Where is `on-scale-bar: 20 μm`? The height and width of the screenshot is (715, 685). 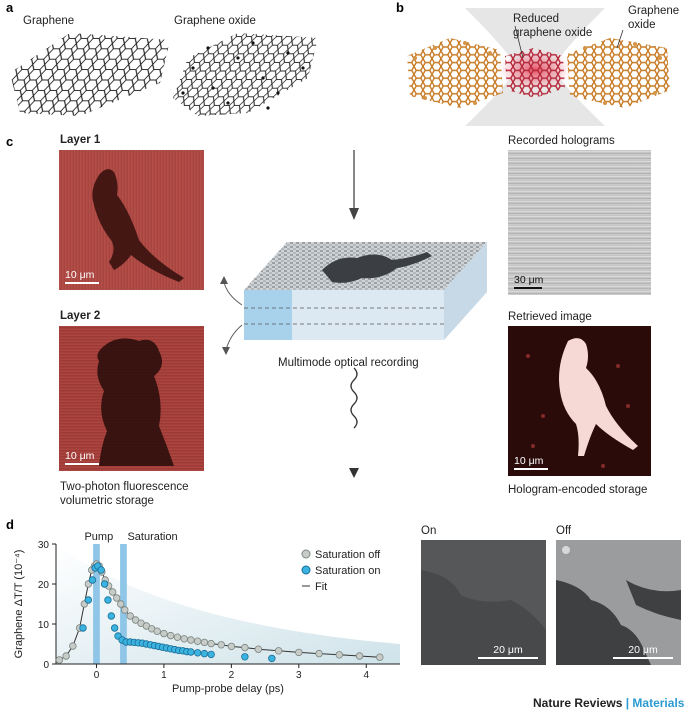 on-scale-bar: 20 μm is located at coordinates (508, 651).